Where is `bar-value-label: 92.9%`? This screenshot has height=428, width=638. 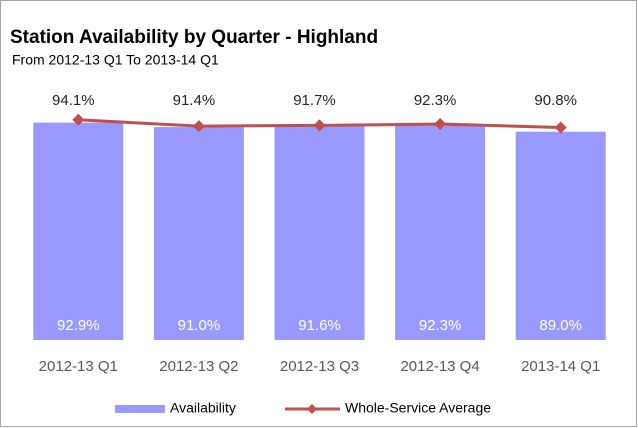 bar-value-label: 92.9% is located at coordinates (78, 325).